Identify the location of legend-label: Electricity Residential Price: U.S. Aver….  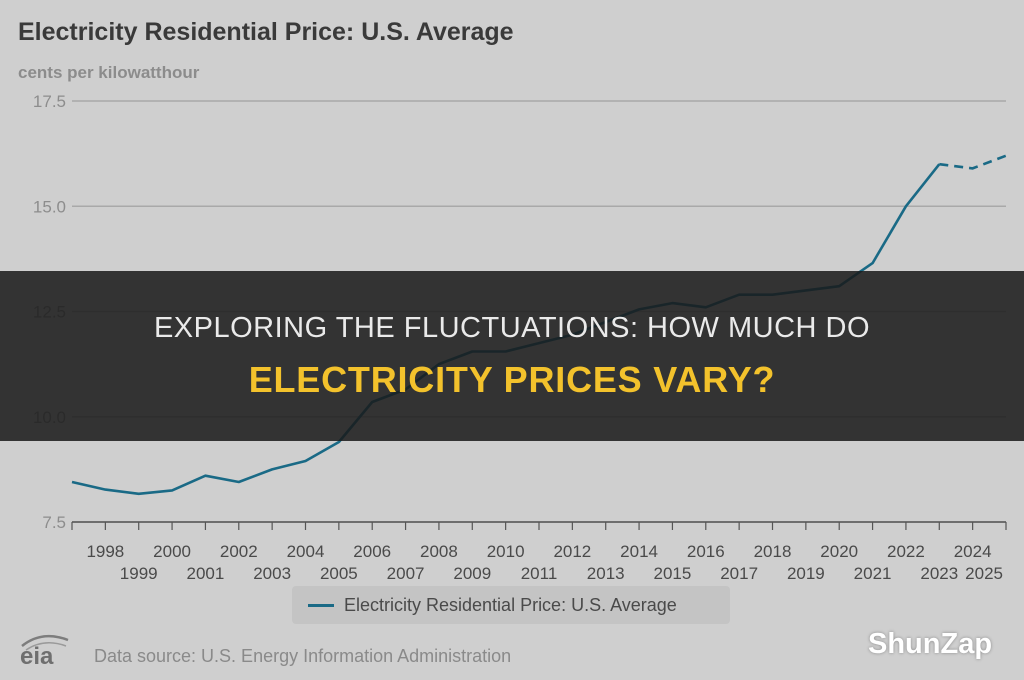
(510, 604).